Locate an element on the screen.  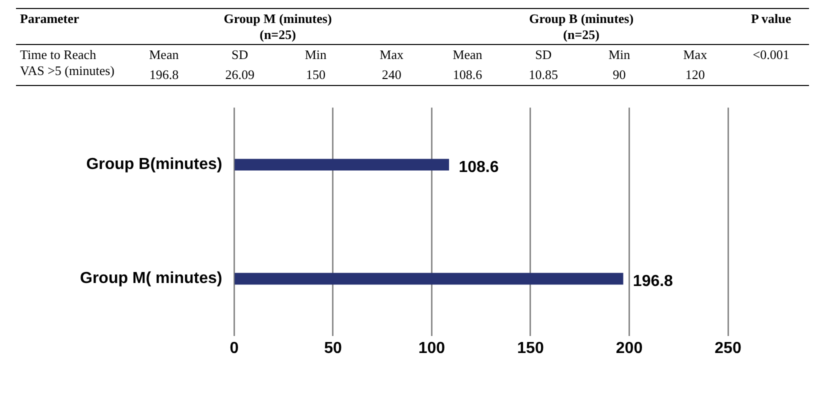
text: 10.85 is located at coordinates (543, 75).